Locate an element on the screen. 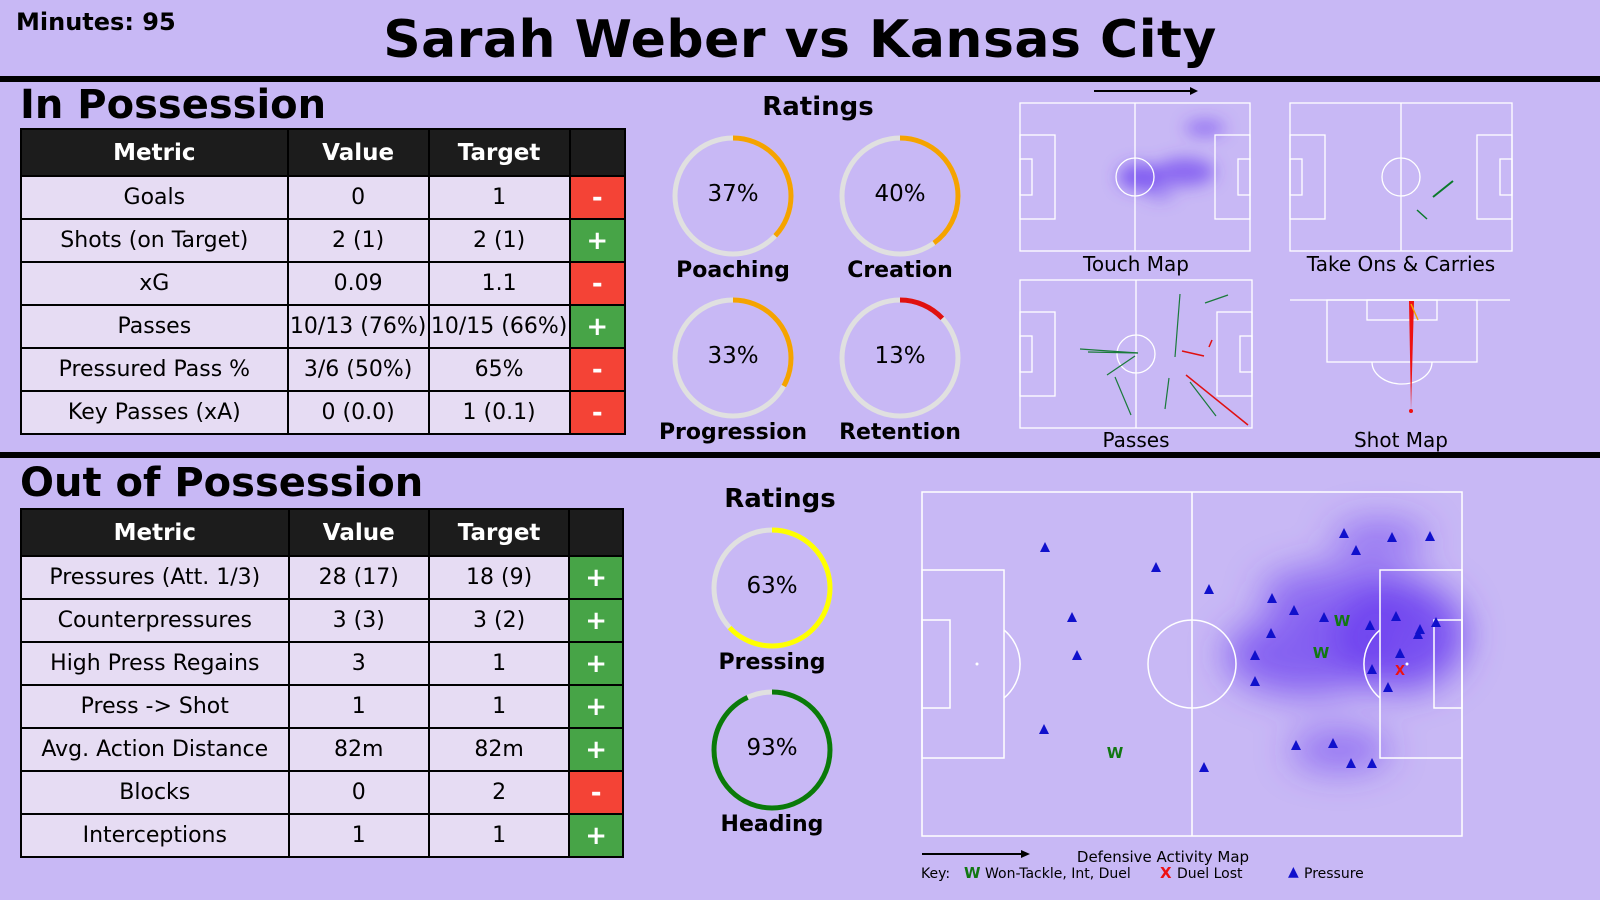 The height and width of the screenshot is (900, 1600). rating-value: 63% is located at coordinates (772, 586).